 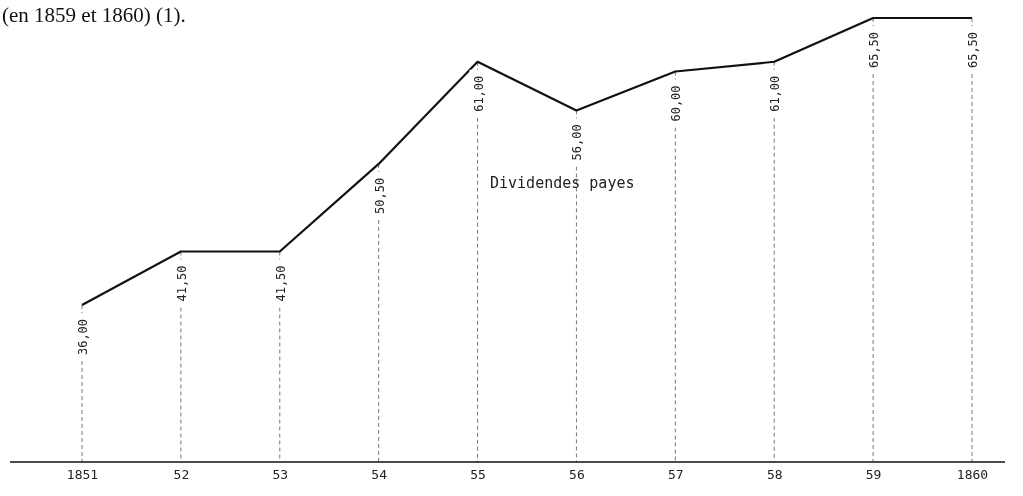 What do you see at coordinates (94, 15) in the screenshot?
I see `chart-title: (en 1859 et 1860) (1).` at bounding box center [94, 15].